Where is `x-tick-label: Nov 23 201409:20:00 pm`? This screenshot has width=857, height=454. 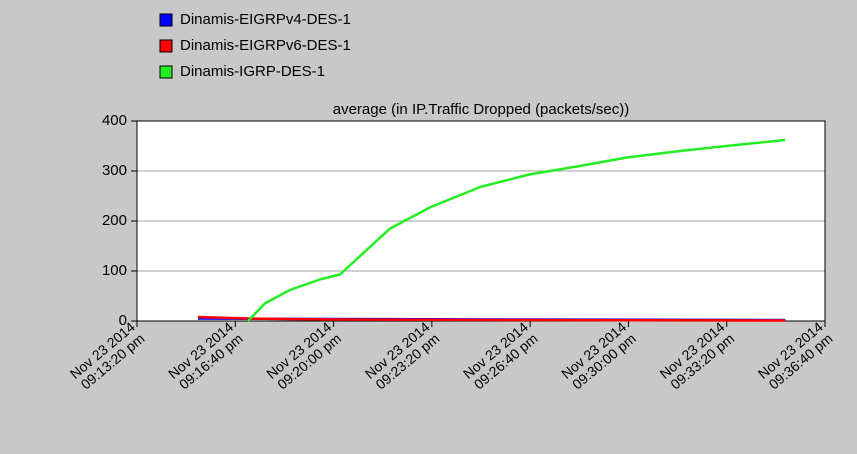
x-tick-label: Nov 23 201409:20:00 pm is located at coordinates (303, 355).